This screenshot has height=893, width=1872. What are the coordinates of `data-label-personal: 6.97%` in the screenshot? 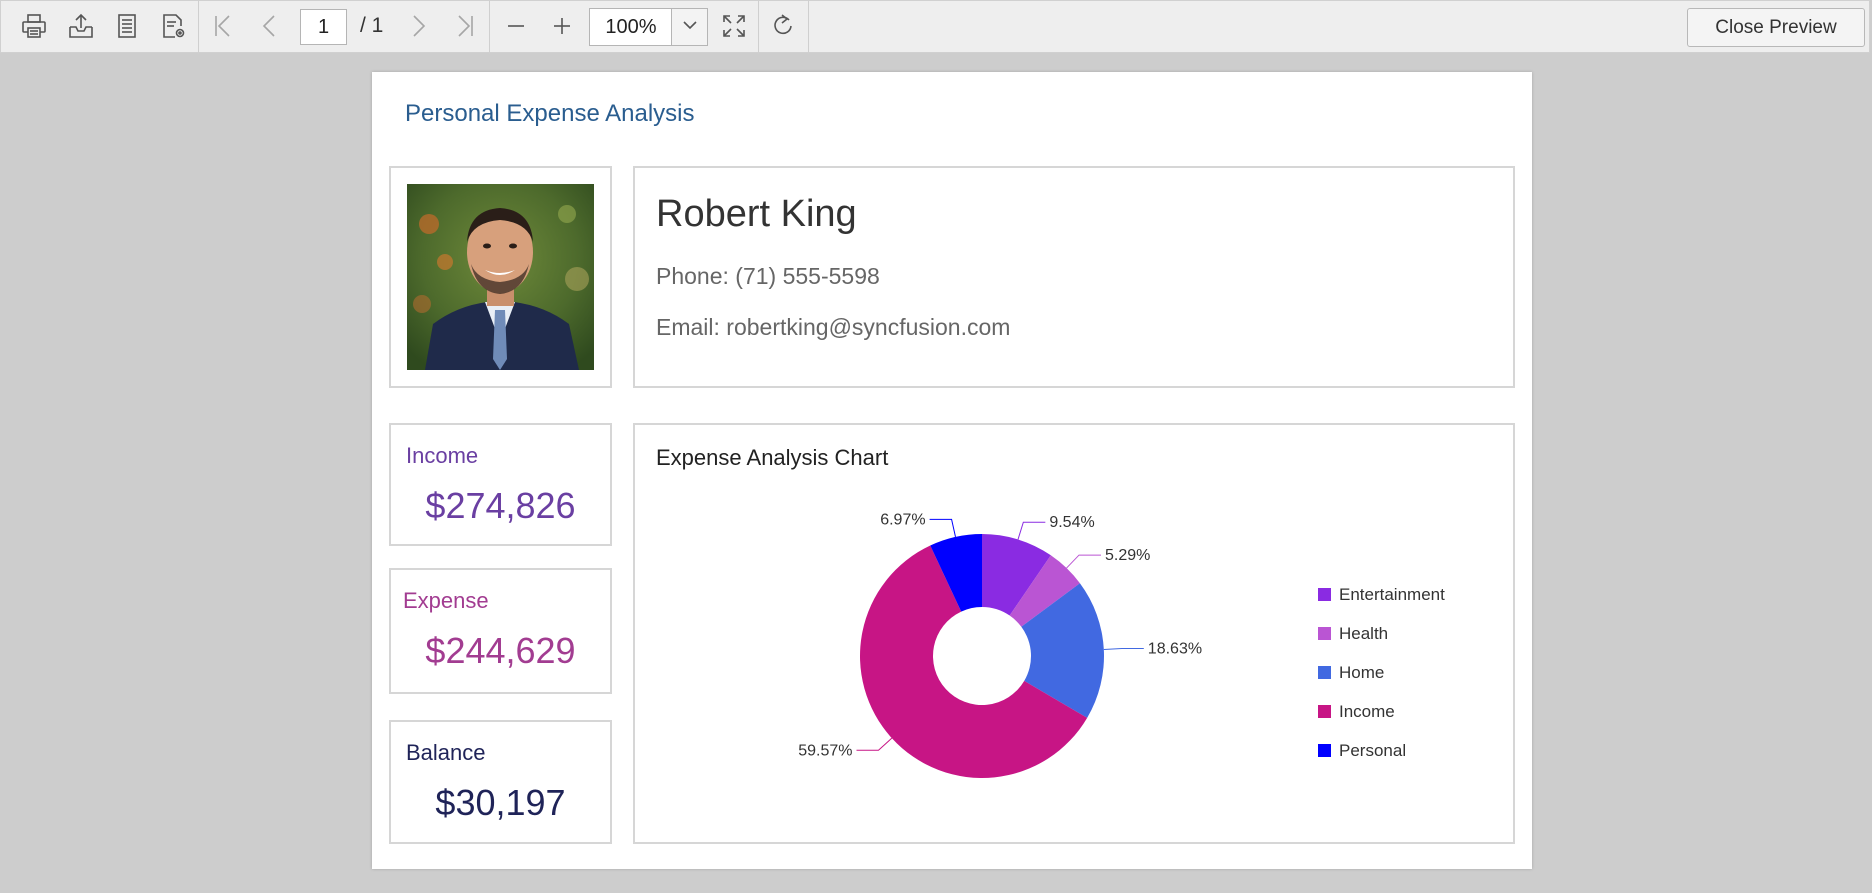 It's located at (902, 519).